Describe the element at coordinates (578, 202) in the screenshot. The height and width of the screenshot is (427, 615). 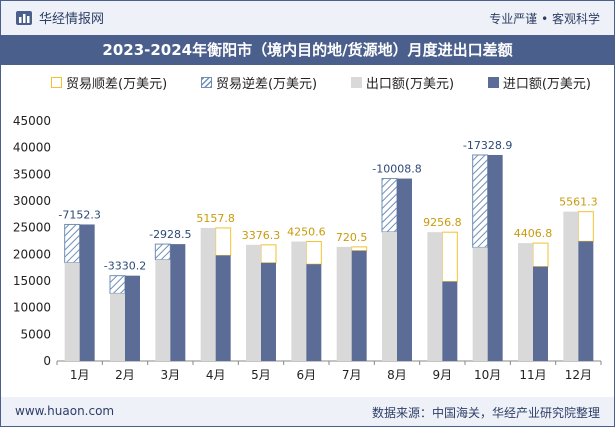
I see `balance-label: 5561.3` at that location.